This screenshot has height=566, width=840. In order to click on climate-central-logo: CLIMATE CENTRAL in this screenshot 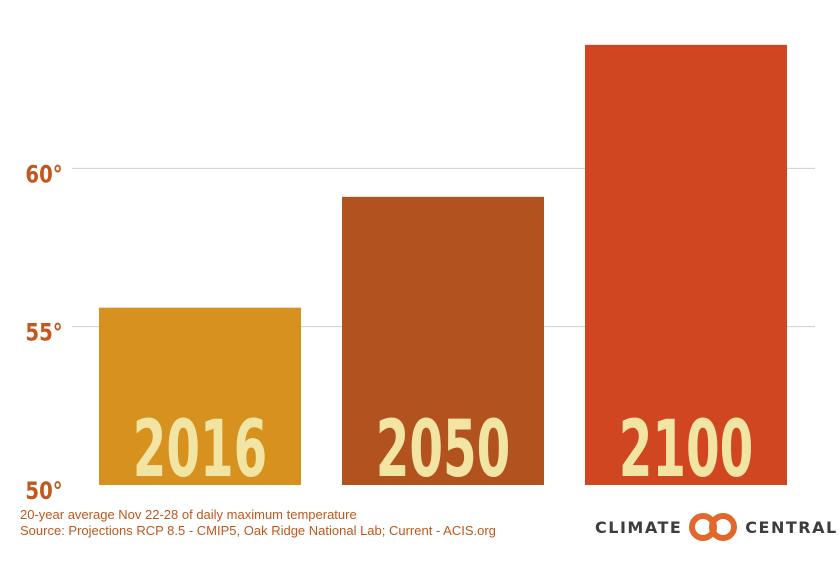, I will do `click(716, 527)`.